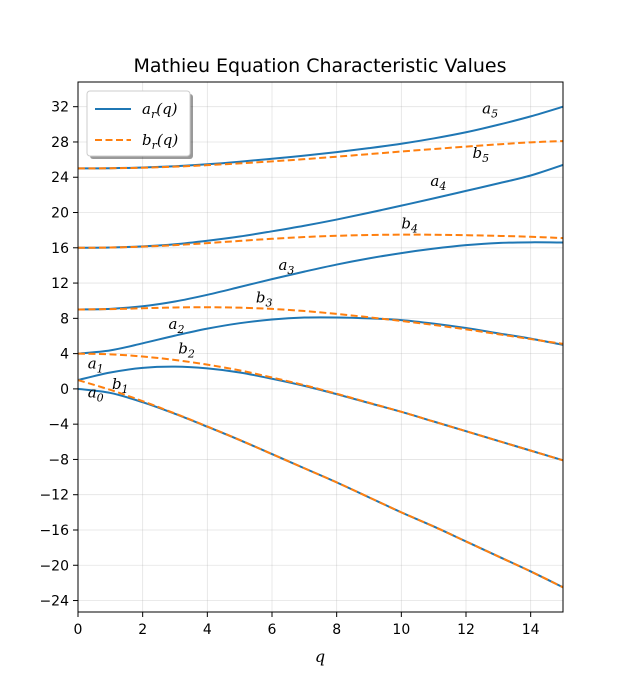 This screenshot has height=687, width=625. I want to click on y-tick-label: 32, so click(60, 108).